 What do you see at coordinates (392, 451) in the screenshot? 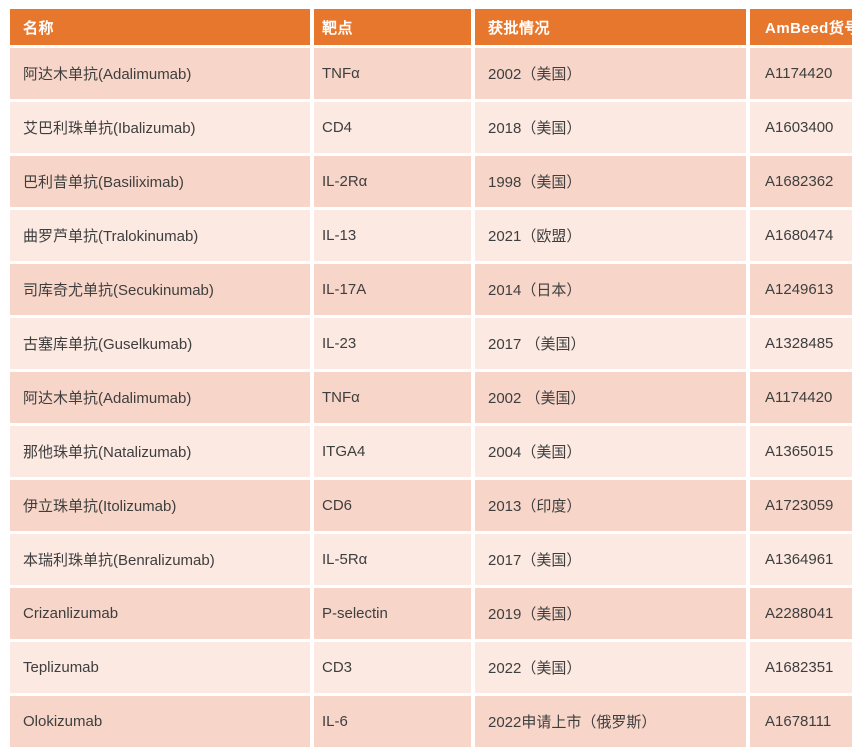
I see `cell-target: ITGA4` at bounding box center [392, 451].